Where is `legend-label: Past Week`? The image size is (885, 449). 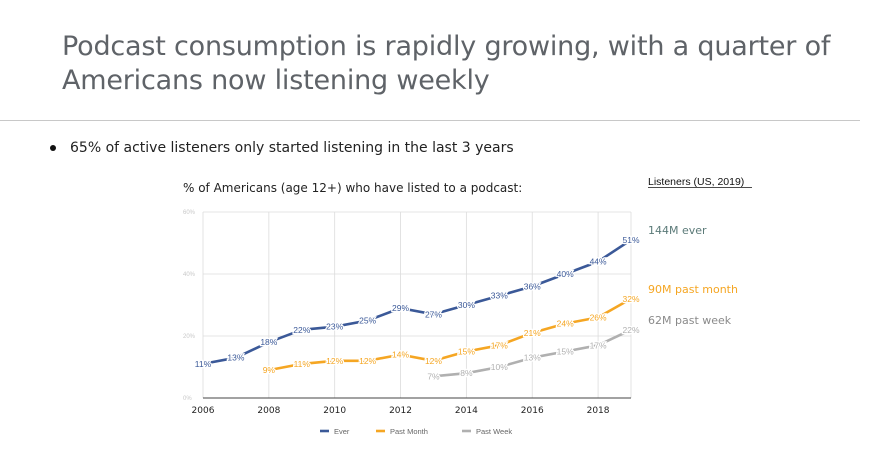 legend-label: Past Week is located at coordinates (494, 431).